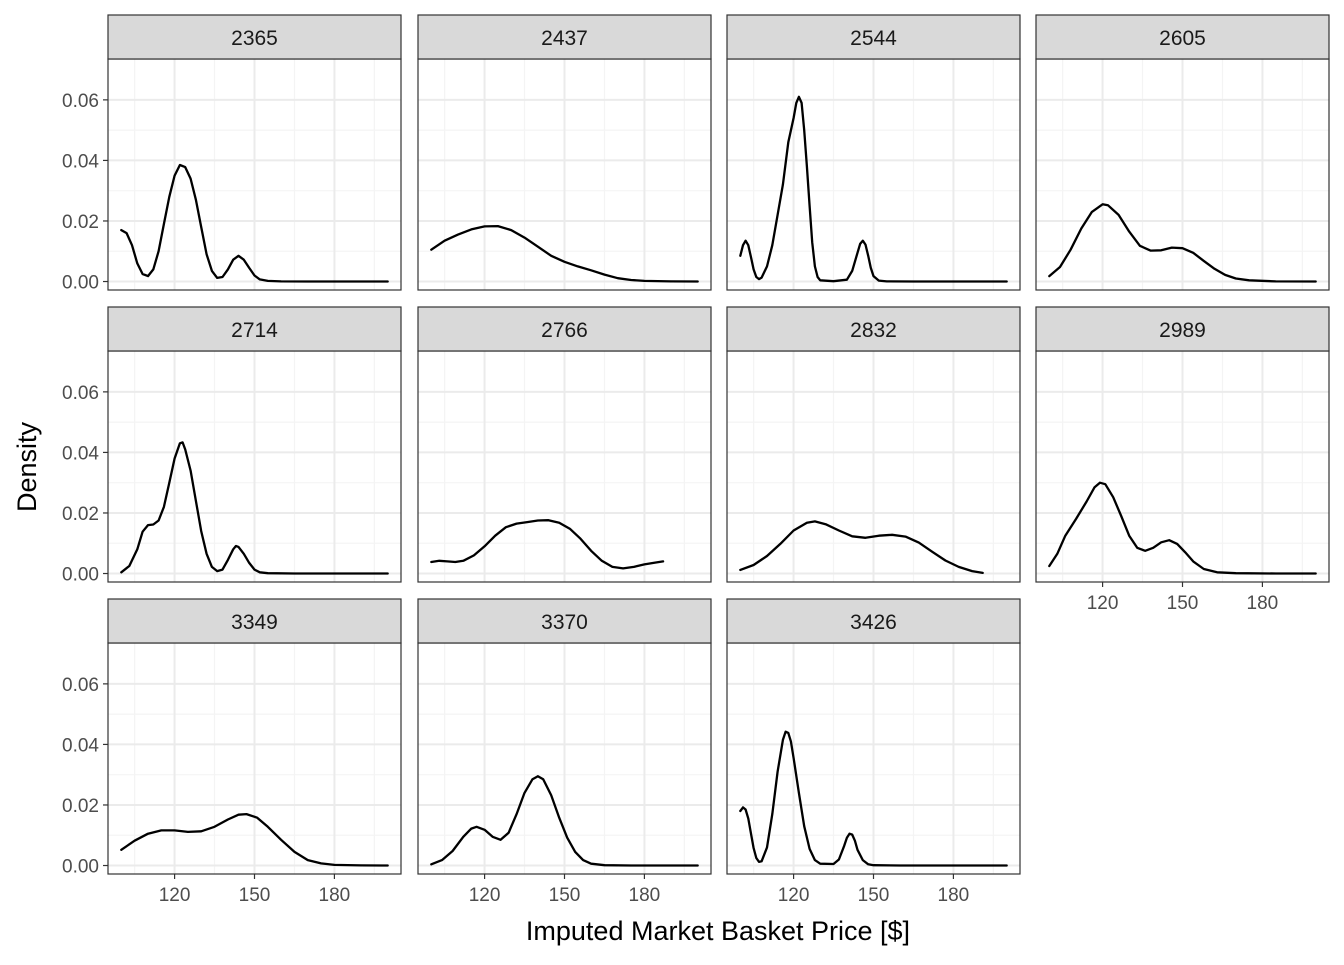 Image resolution: width=1344 pixels, height=965 pixels. I want to click on facet-panel-2989: 2989 120 150 180, so click(1182, 460).